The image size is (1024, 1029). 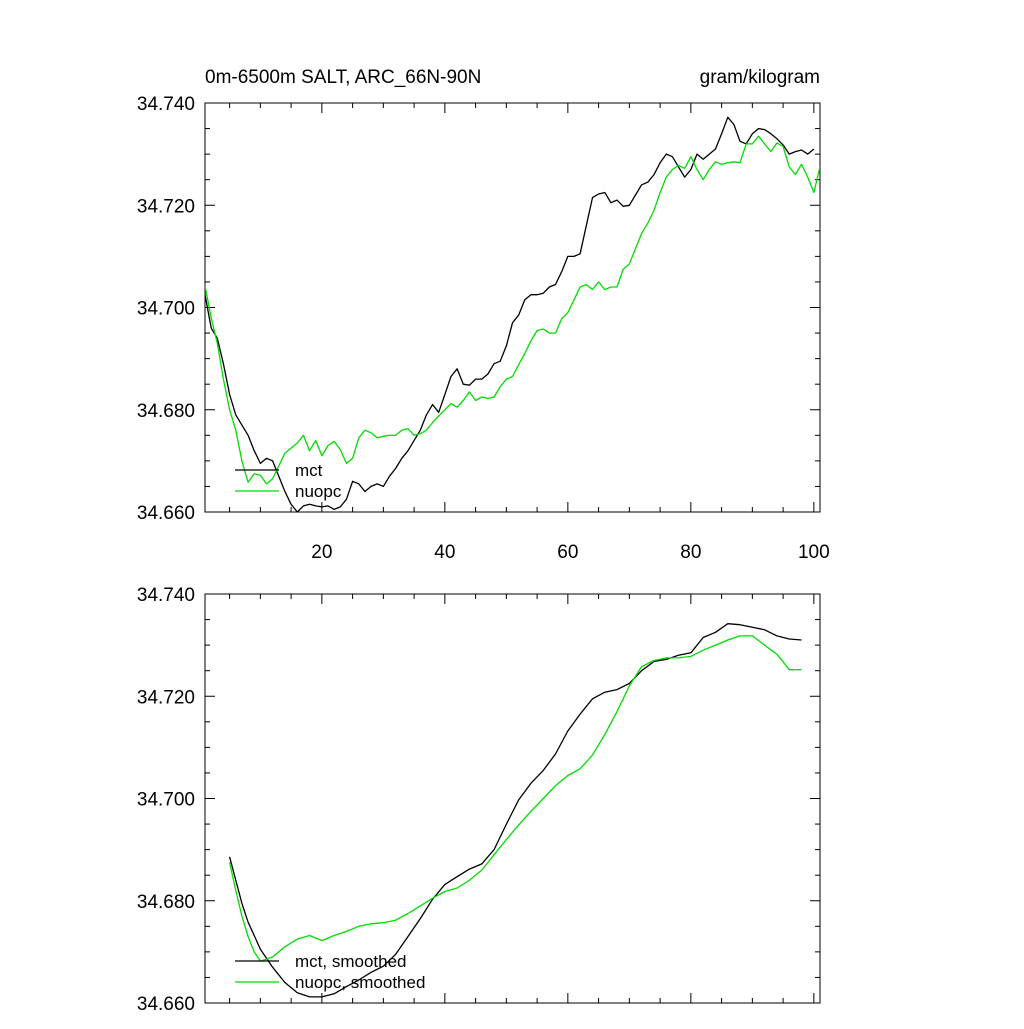 I want to click on x-tick-label: 80, so click(x=690, y=552).